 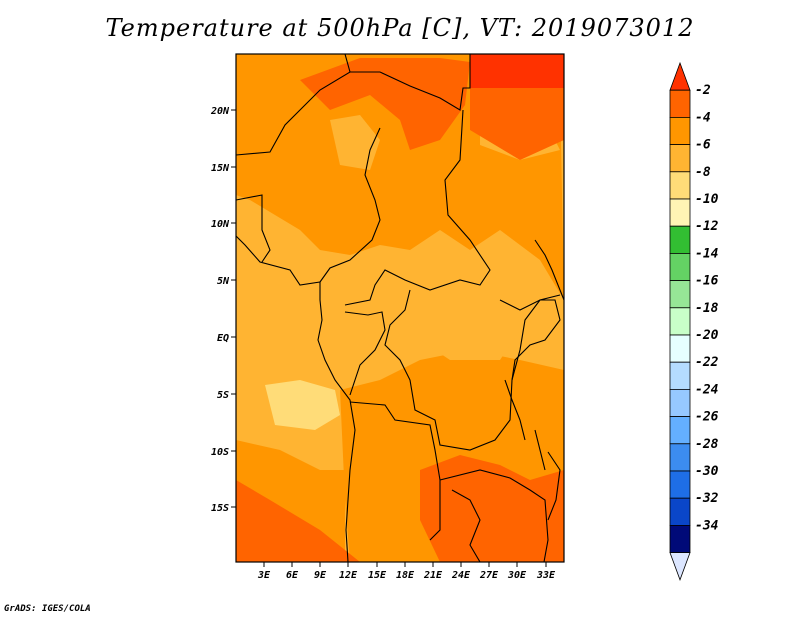 I want to click on colorbar-label: -26, so click(x=707, y=417).